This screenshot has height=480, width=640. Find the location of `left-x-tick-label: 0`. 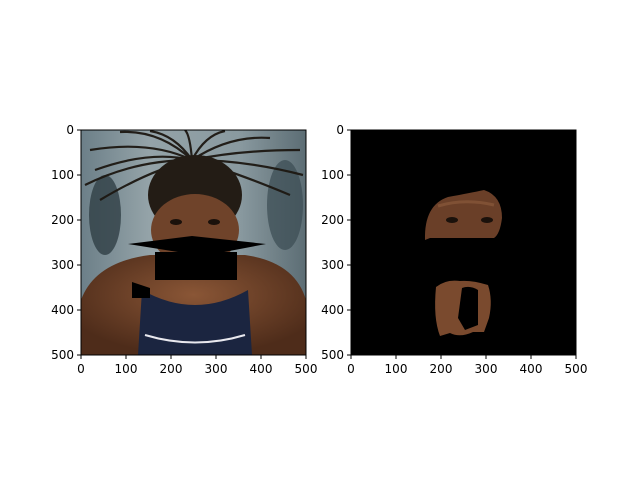

left-x-tick-label: 0 is located at coordinates (81, 369).